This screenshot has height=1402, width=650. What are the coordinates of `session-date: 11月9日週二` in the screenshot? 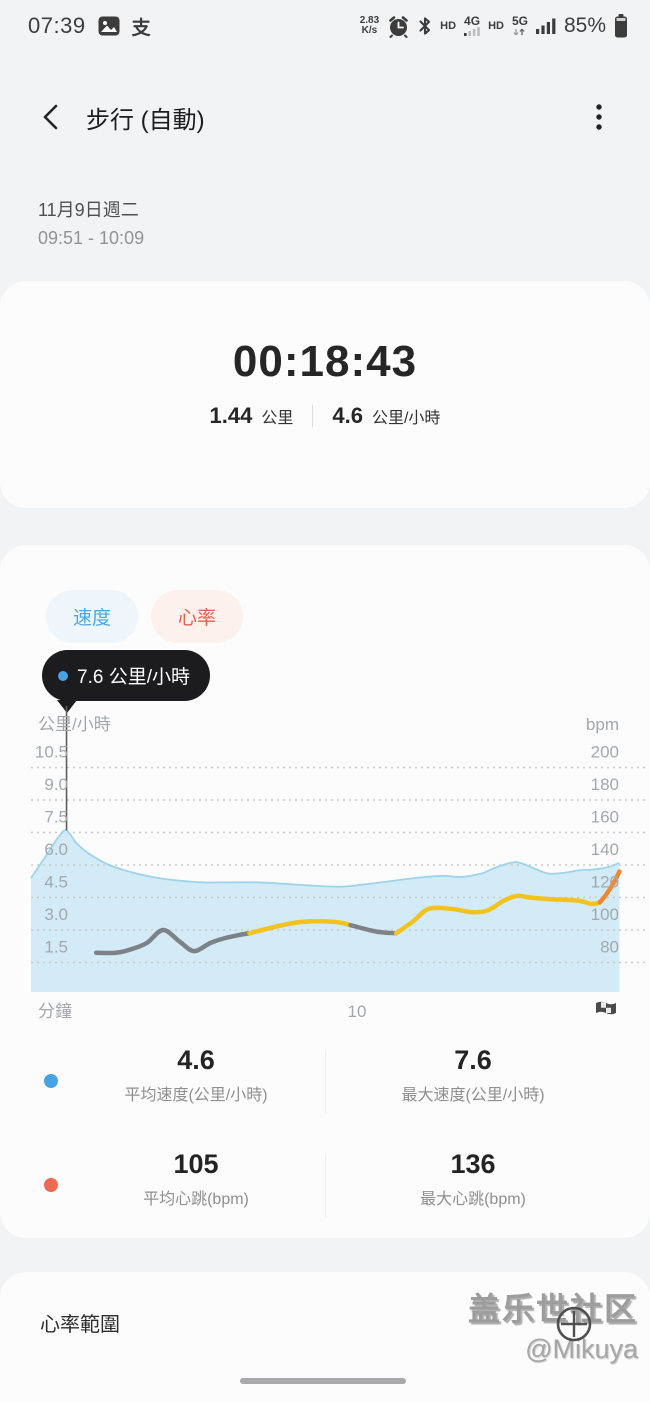 It's located at (88, 210).